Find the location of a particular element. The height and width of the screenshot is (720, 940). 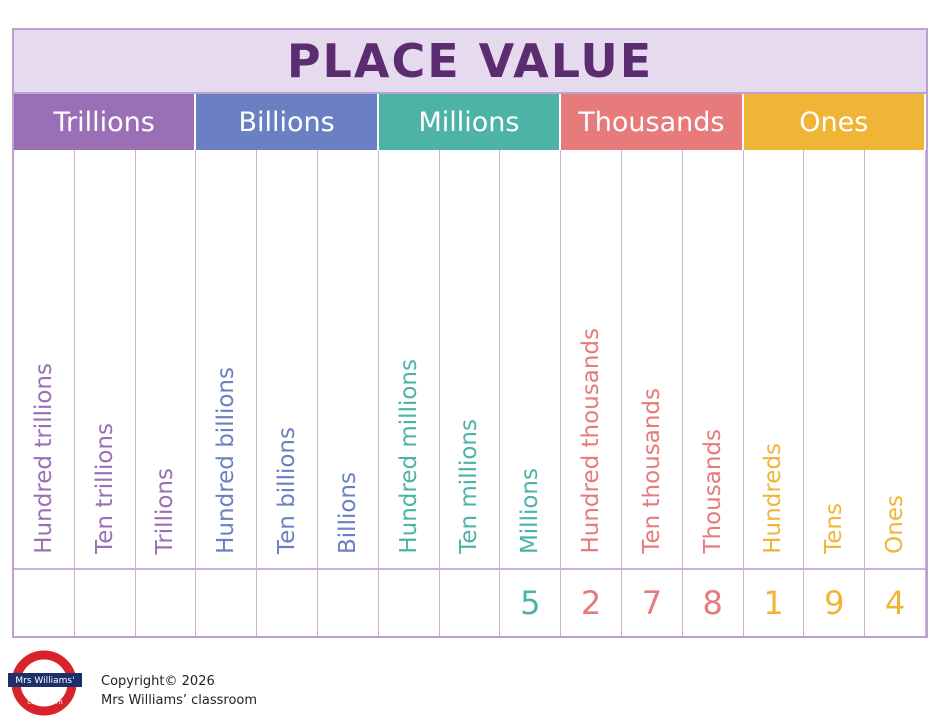

digit-cell: 7 is located at coordinates (652, 603).